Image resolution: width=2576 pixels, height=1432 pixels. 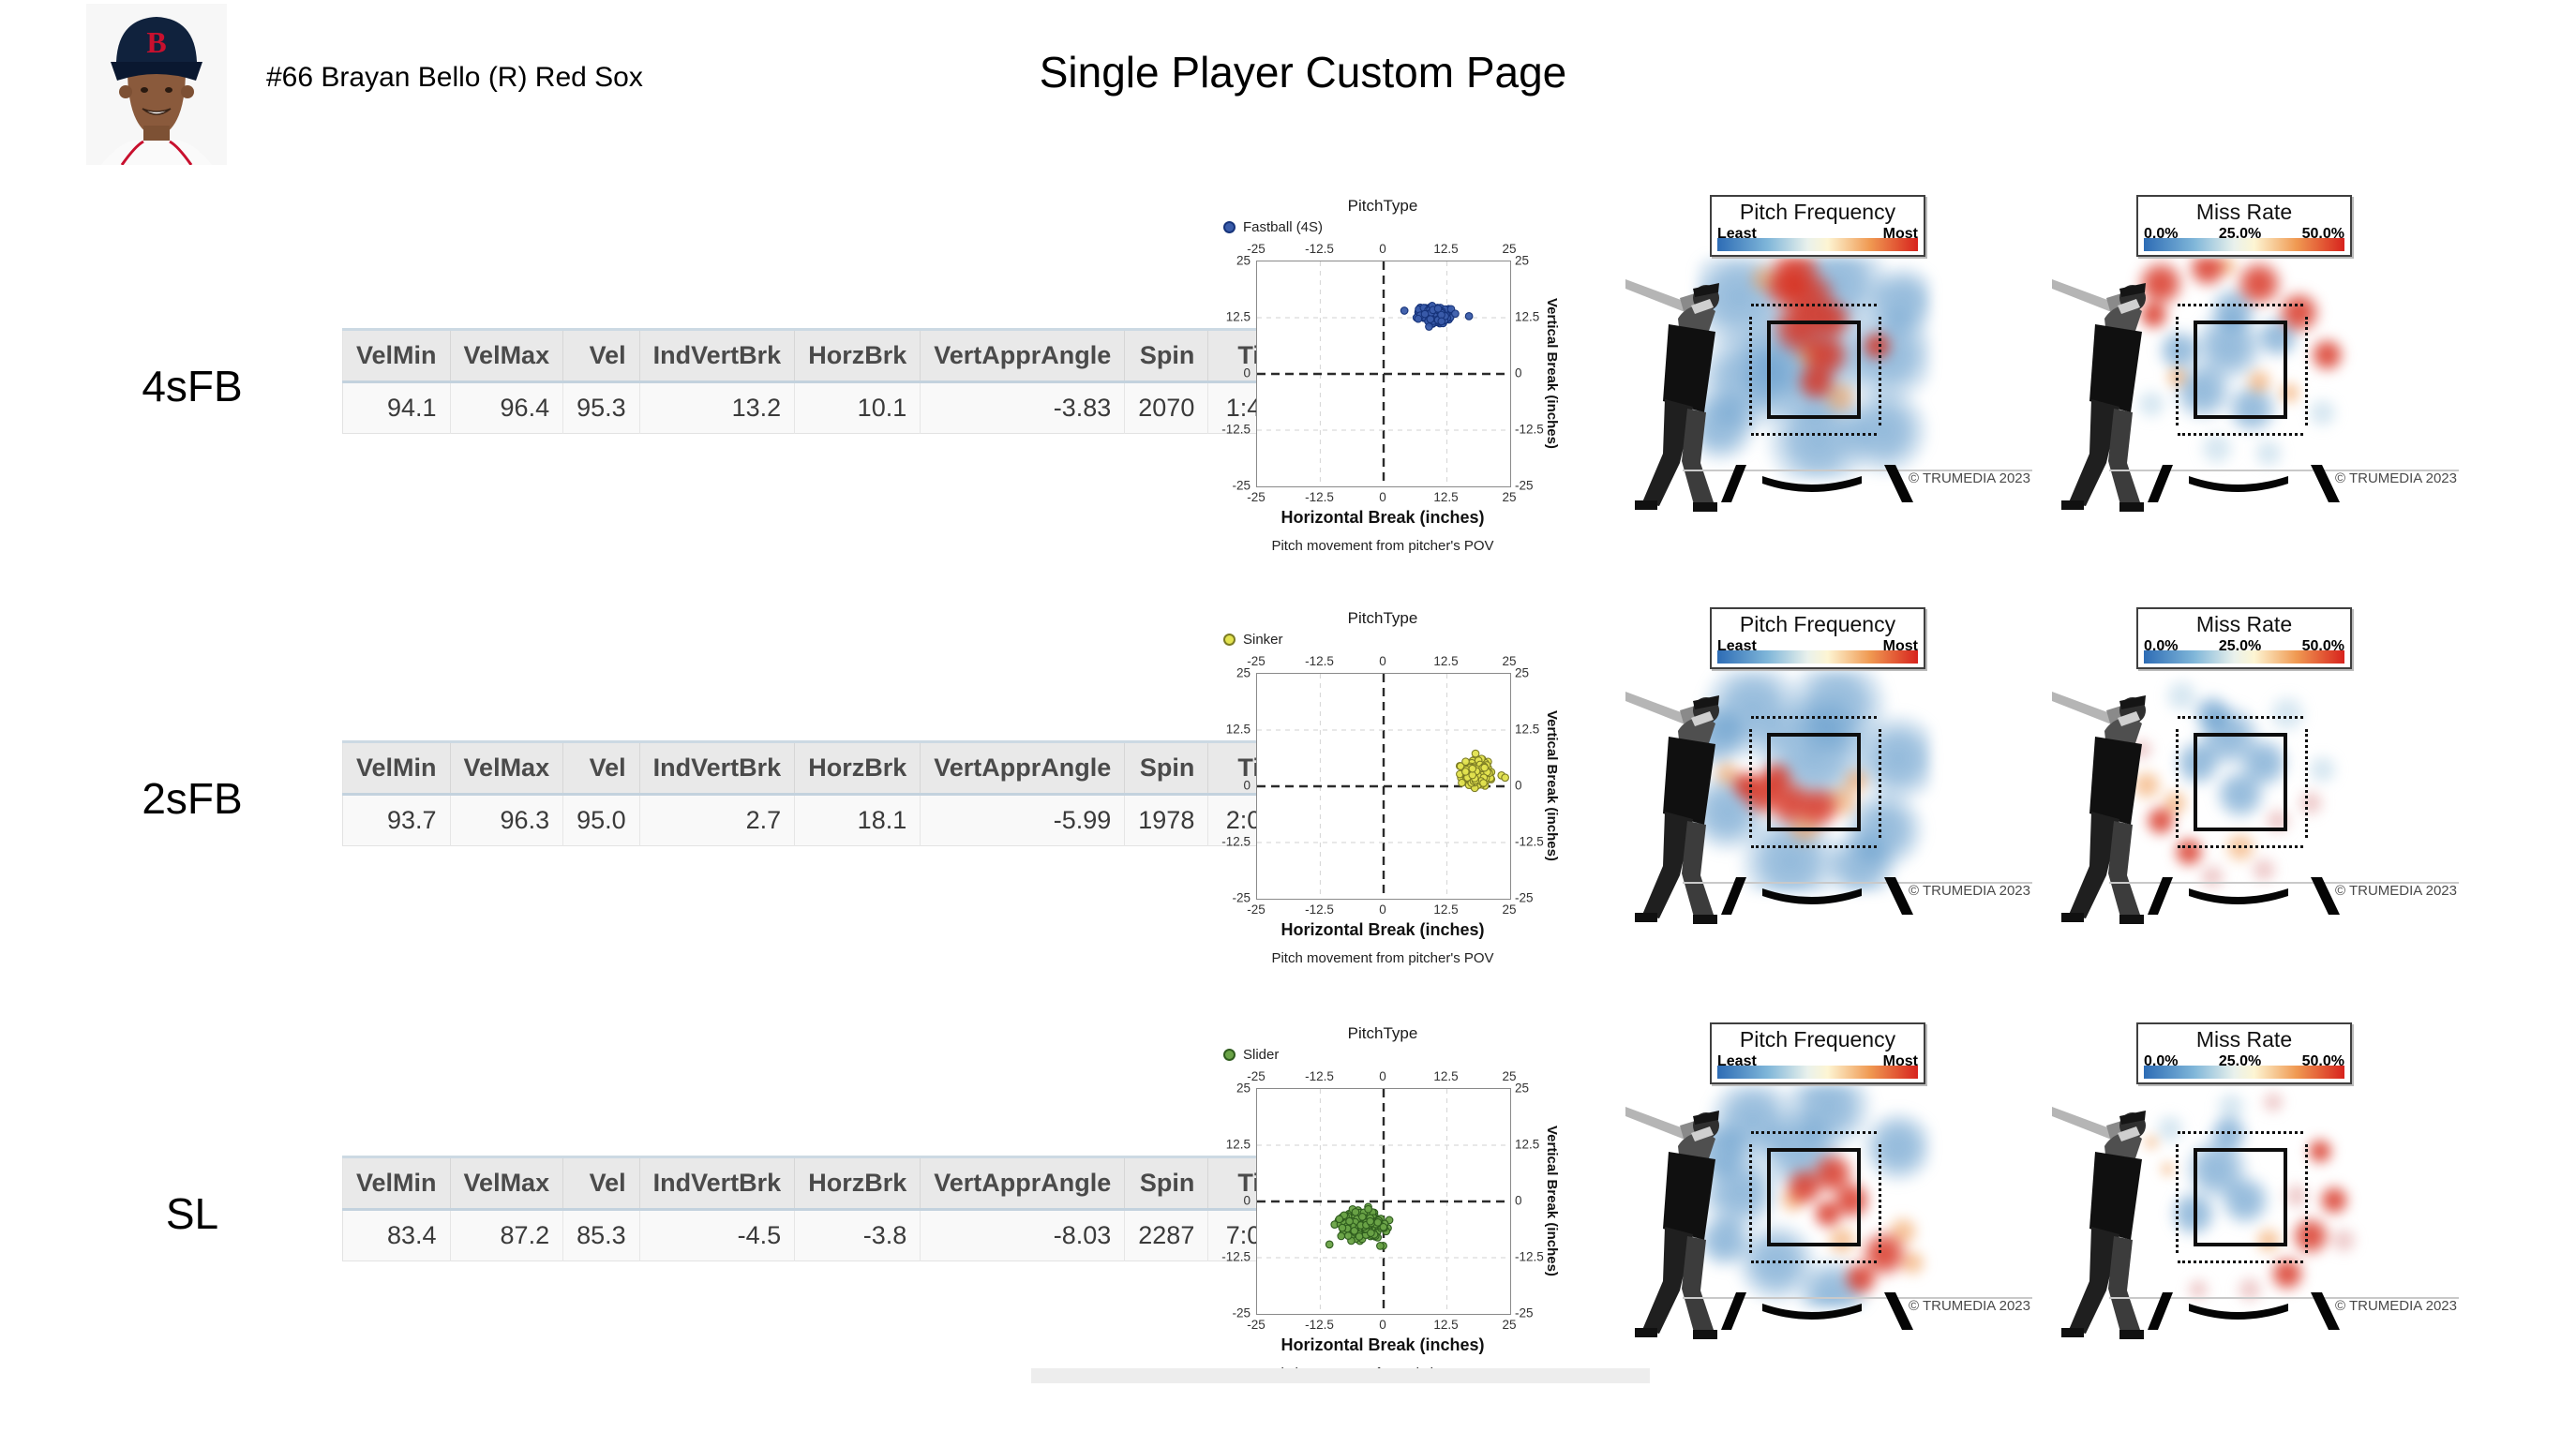 What do you see at coordinates (192, 1213) in the screenshot?
I see `pitch-type-label: SL` at bounding box center [192, 1213].